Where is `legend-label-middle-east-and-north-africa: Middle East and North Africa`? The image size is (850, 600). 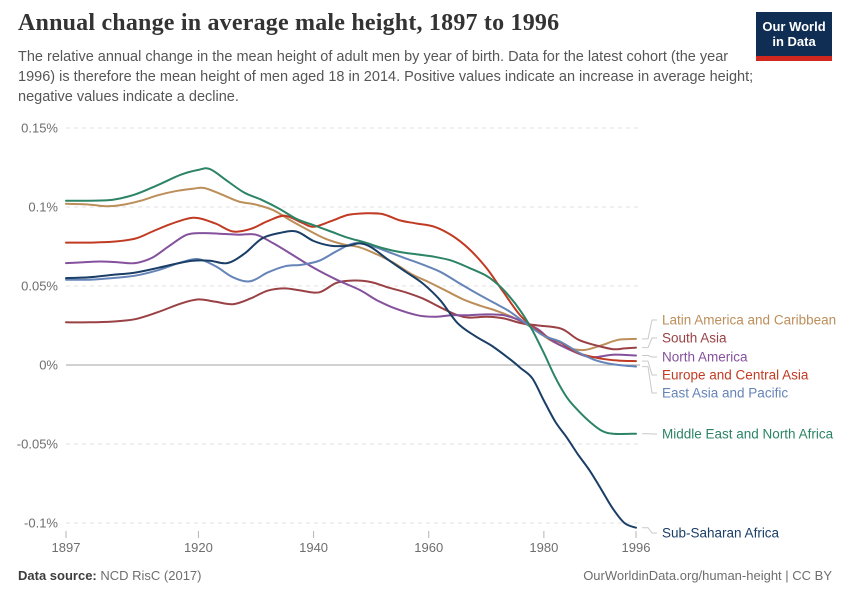 legend-label-middle-east-and-north-africa: Middle East and North Africa is located at coordinates (748, 434).